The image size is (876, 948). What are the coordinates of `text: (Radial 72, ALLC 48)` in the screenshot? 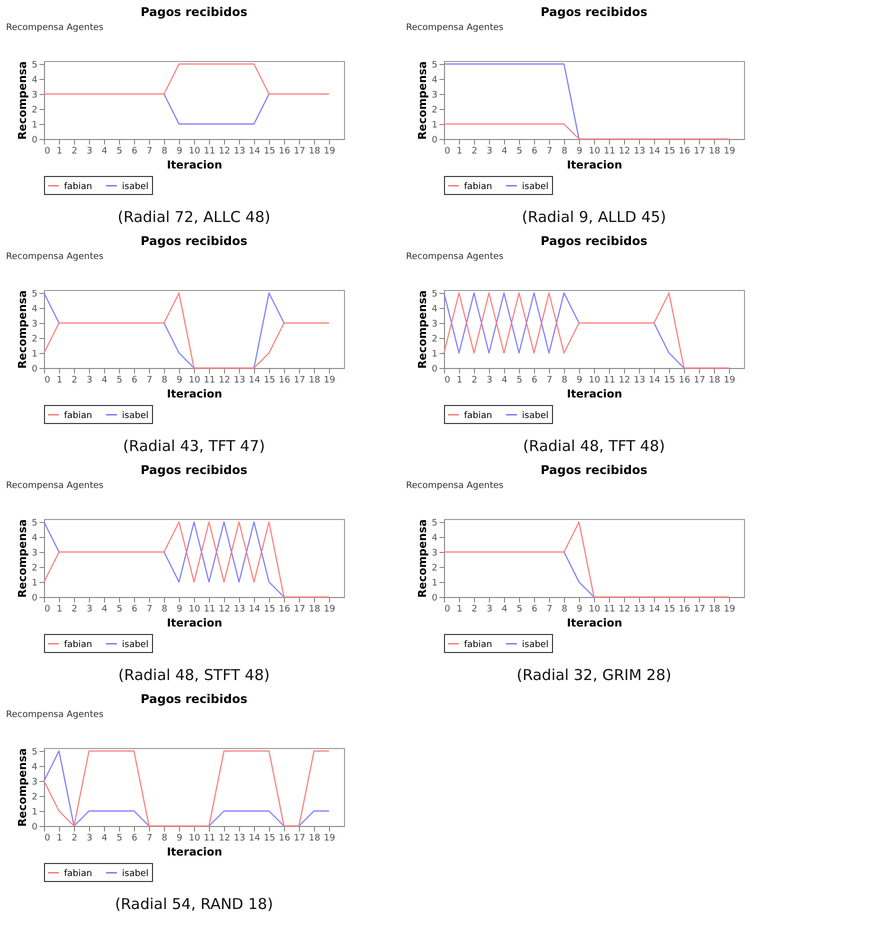 It's located at (194, 217).